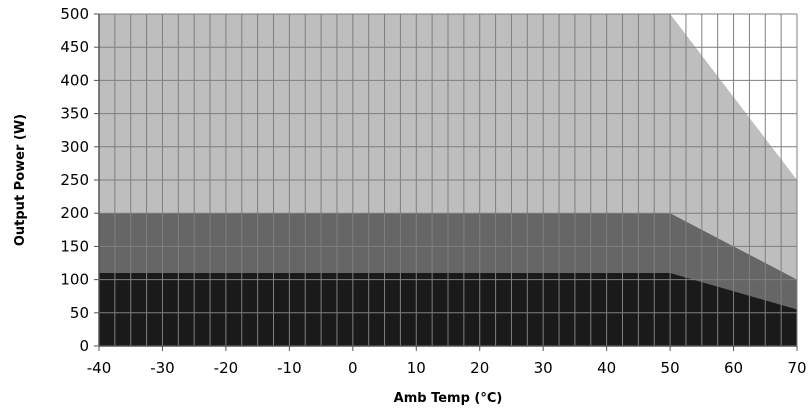 The height and width of the screenshot is (409, 811). Describe the element at coordinates (670, 368) in the screenshot. I see `x-tick-label: 50` at that location.